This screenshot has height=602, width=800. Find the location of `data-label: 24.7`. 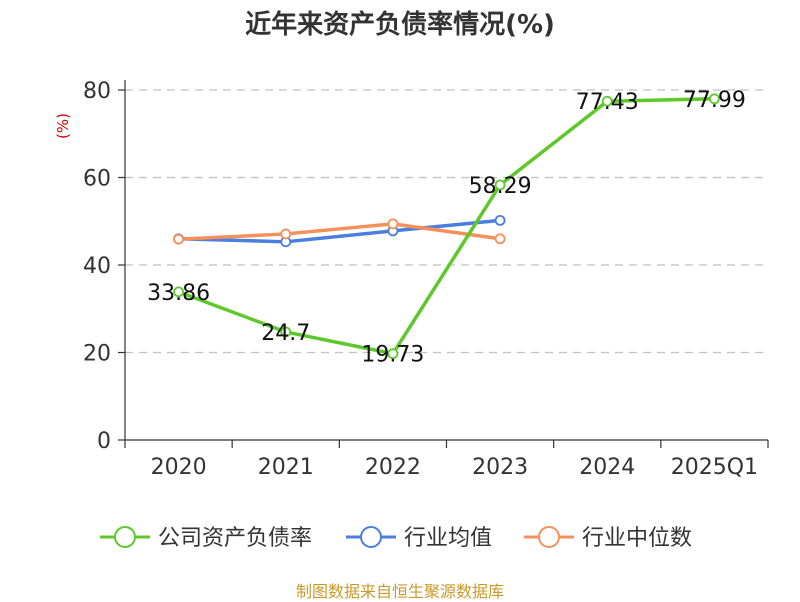

data-label: 24.7 is located at coordinates (285, 333).